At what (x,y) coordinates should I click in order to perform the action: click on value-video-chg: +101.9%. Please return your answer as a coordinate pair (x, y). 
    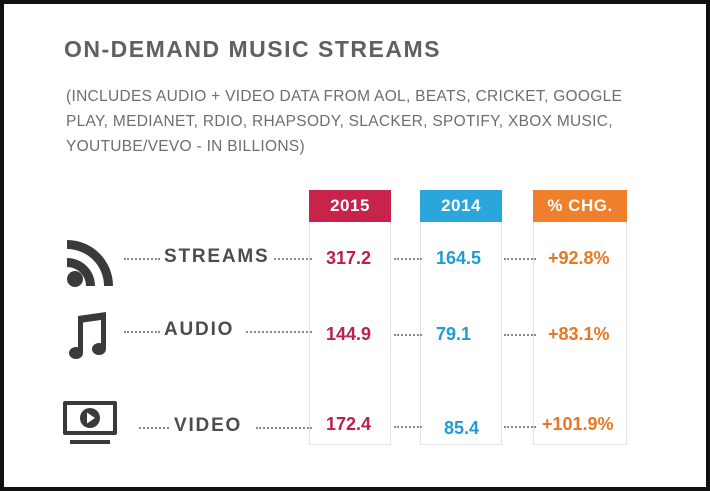
    Looking at the image, I should click on (578, 424).